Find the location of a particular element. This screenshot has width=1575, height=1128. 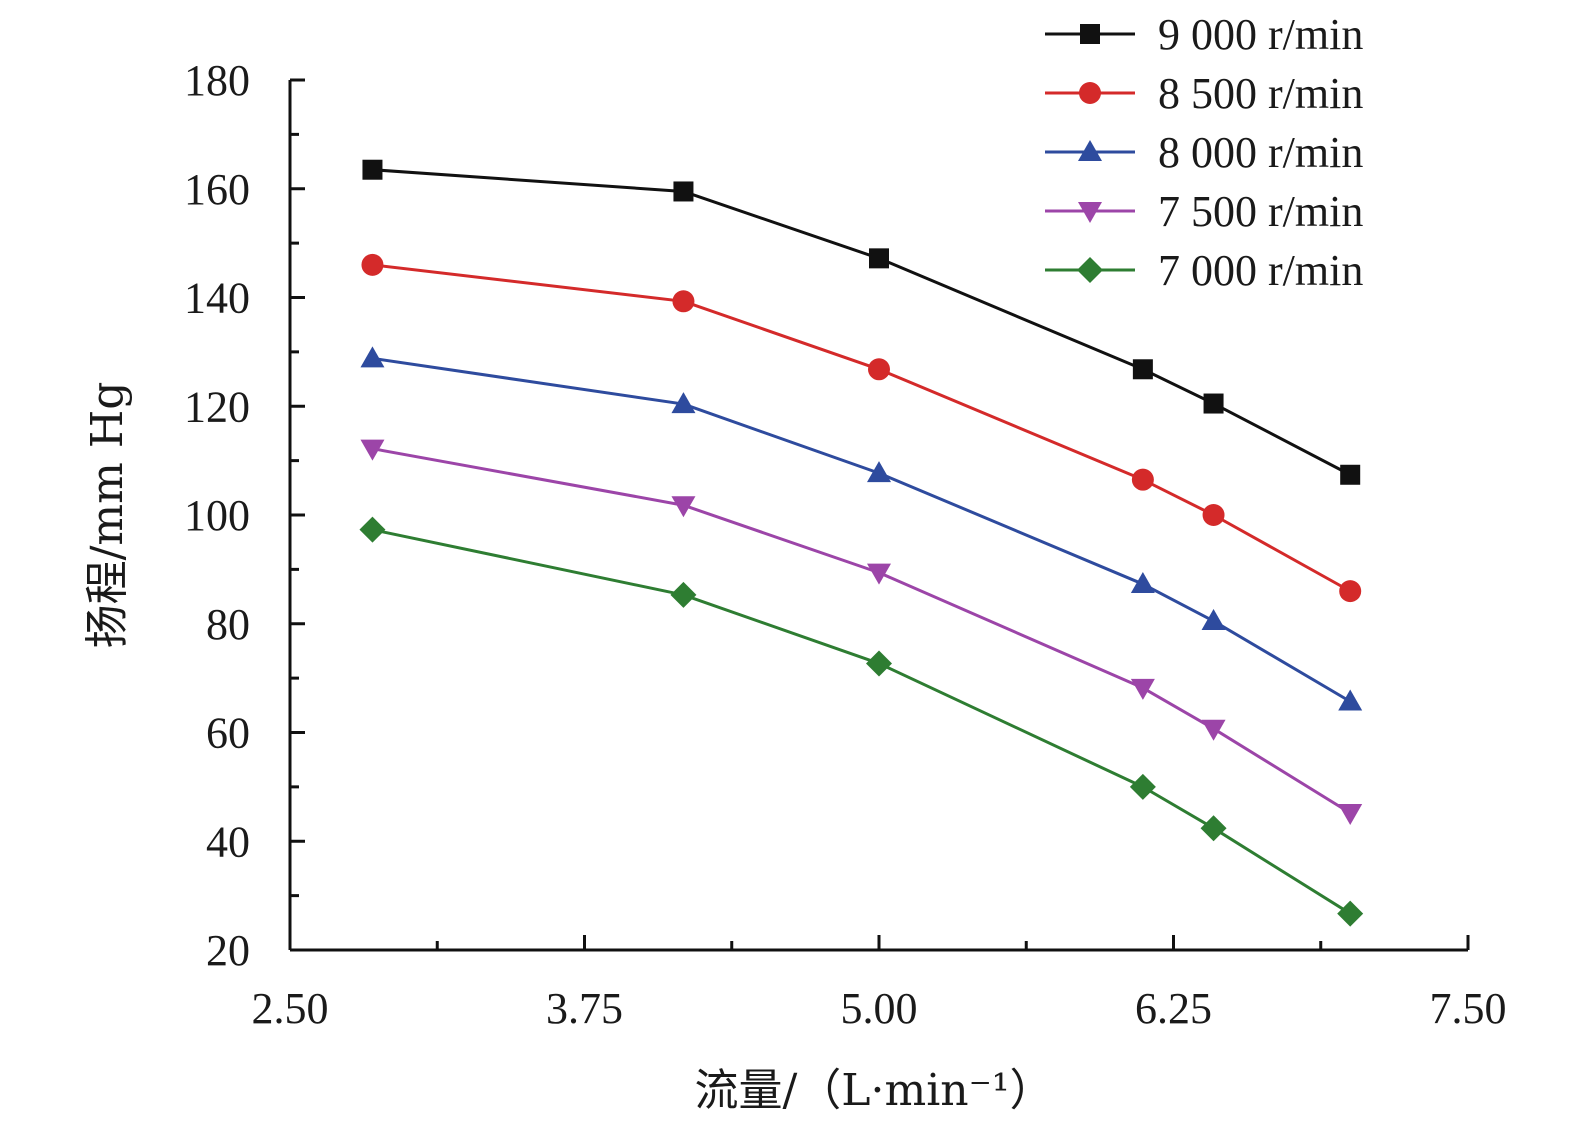

y-tick-label: 80 is located at coordinates (228, 624).